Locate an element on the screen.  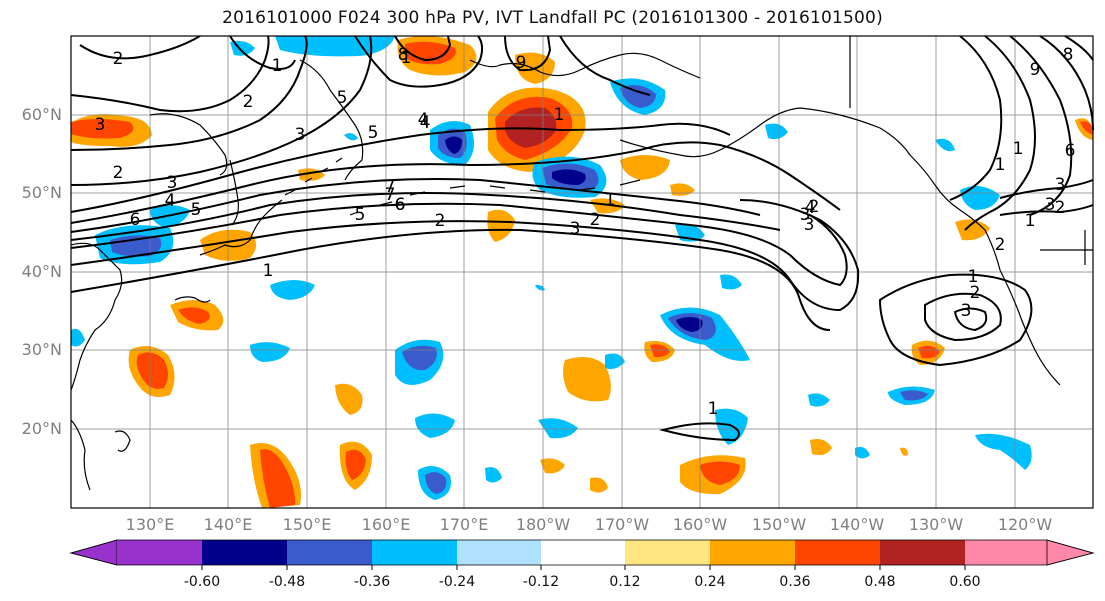
lat-label: 20°N is located at coordinates (41, 428).